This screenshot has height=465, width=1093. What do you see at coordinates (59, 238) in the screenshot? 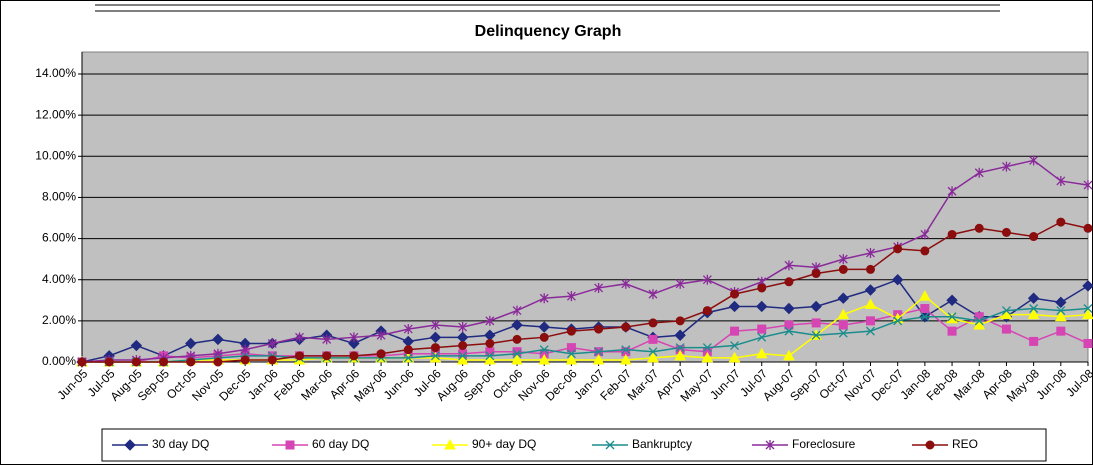
I see `y-tick-label: 6.00%` at bounding box center [59, 238].